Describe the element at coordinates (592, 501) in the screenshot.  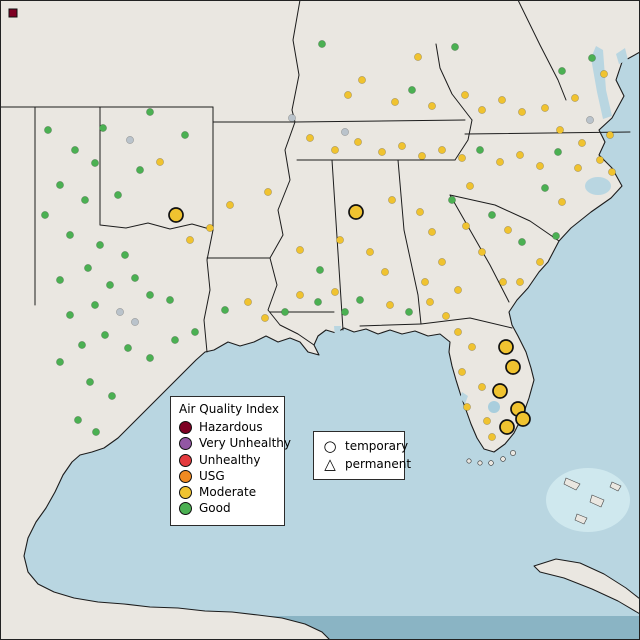
I see `bahamas-islands` at that location.